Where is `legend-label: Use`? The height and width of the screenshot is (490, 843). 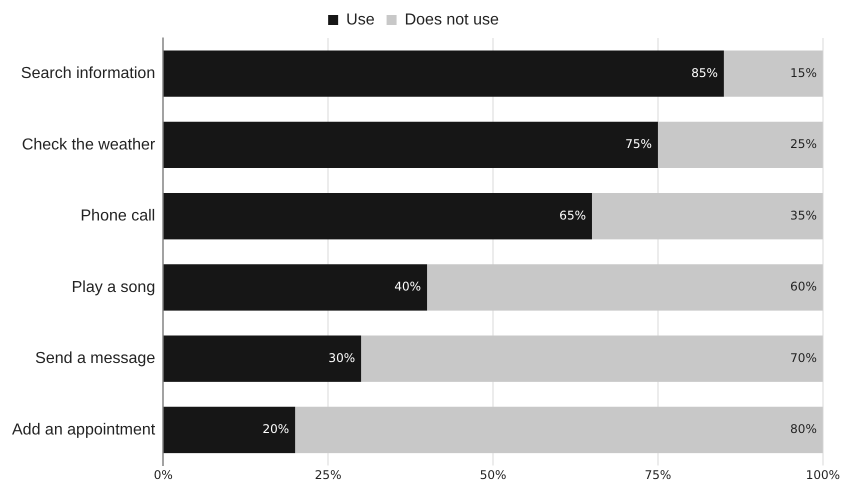
legend-label: Use is located at coordinates (360, 19).